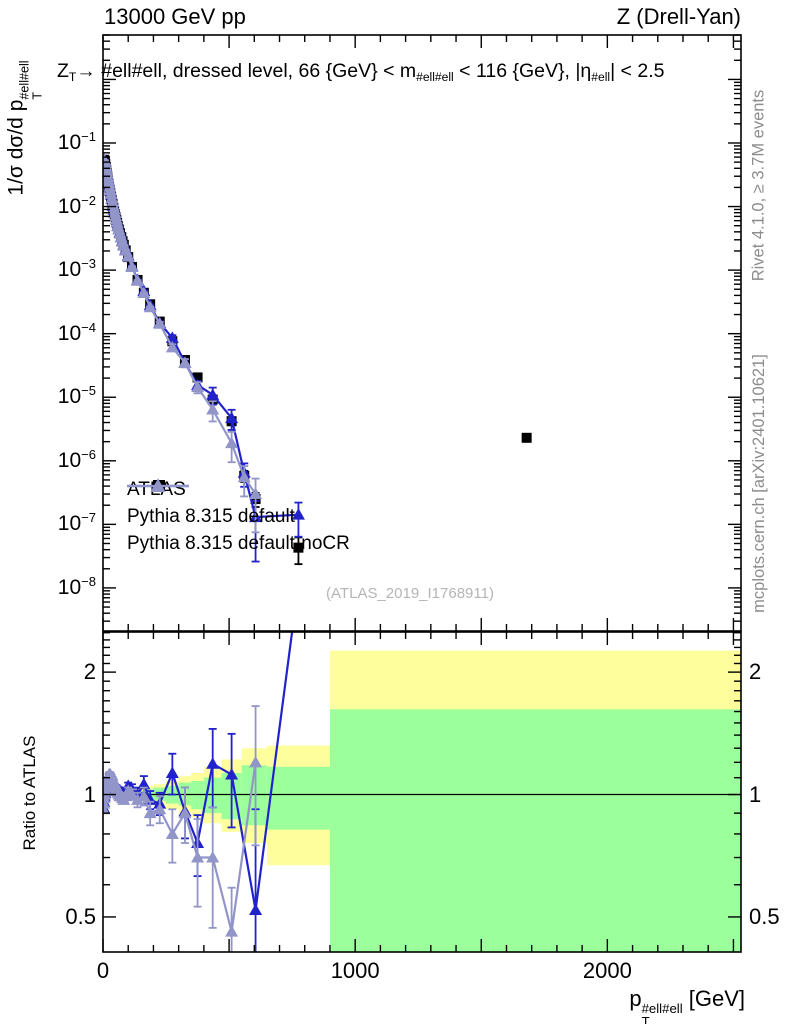 This screenshot has height=1024, width=786. What do you see at coordinates (80, 916) in the screenshot?
I see `ratio-y-tick-label-left: 0.5` at bounding box center [80, 916].